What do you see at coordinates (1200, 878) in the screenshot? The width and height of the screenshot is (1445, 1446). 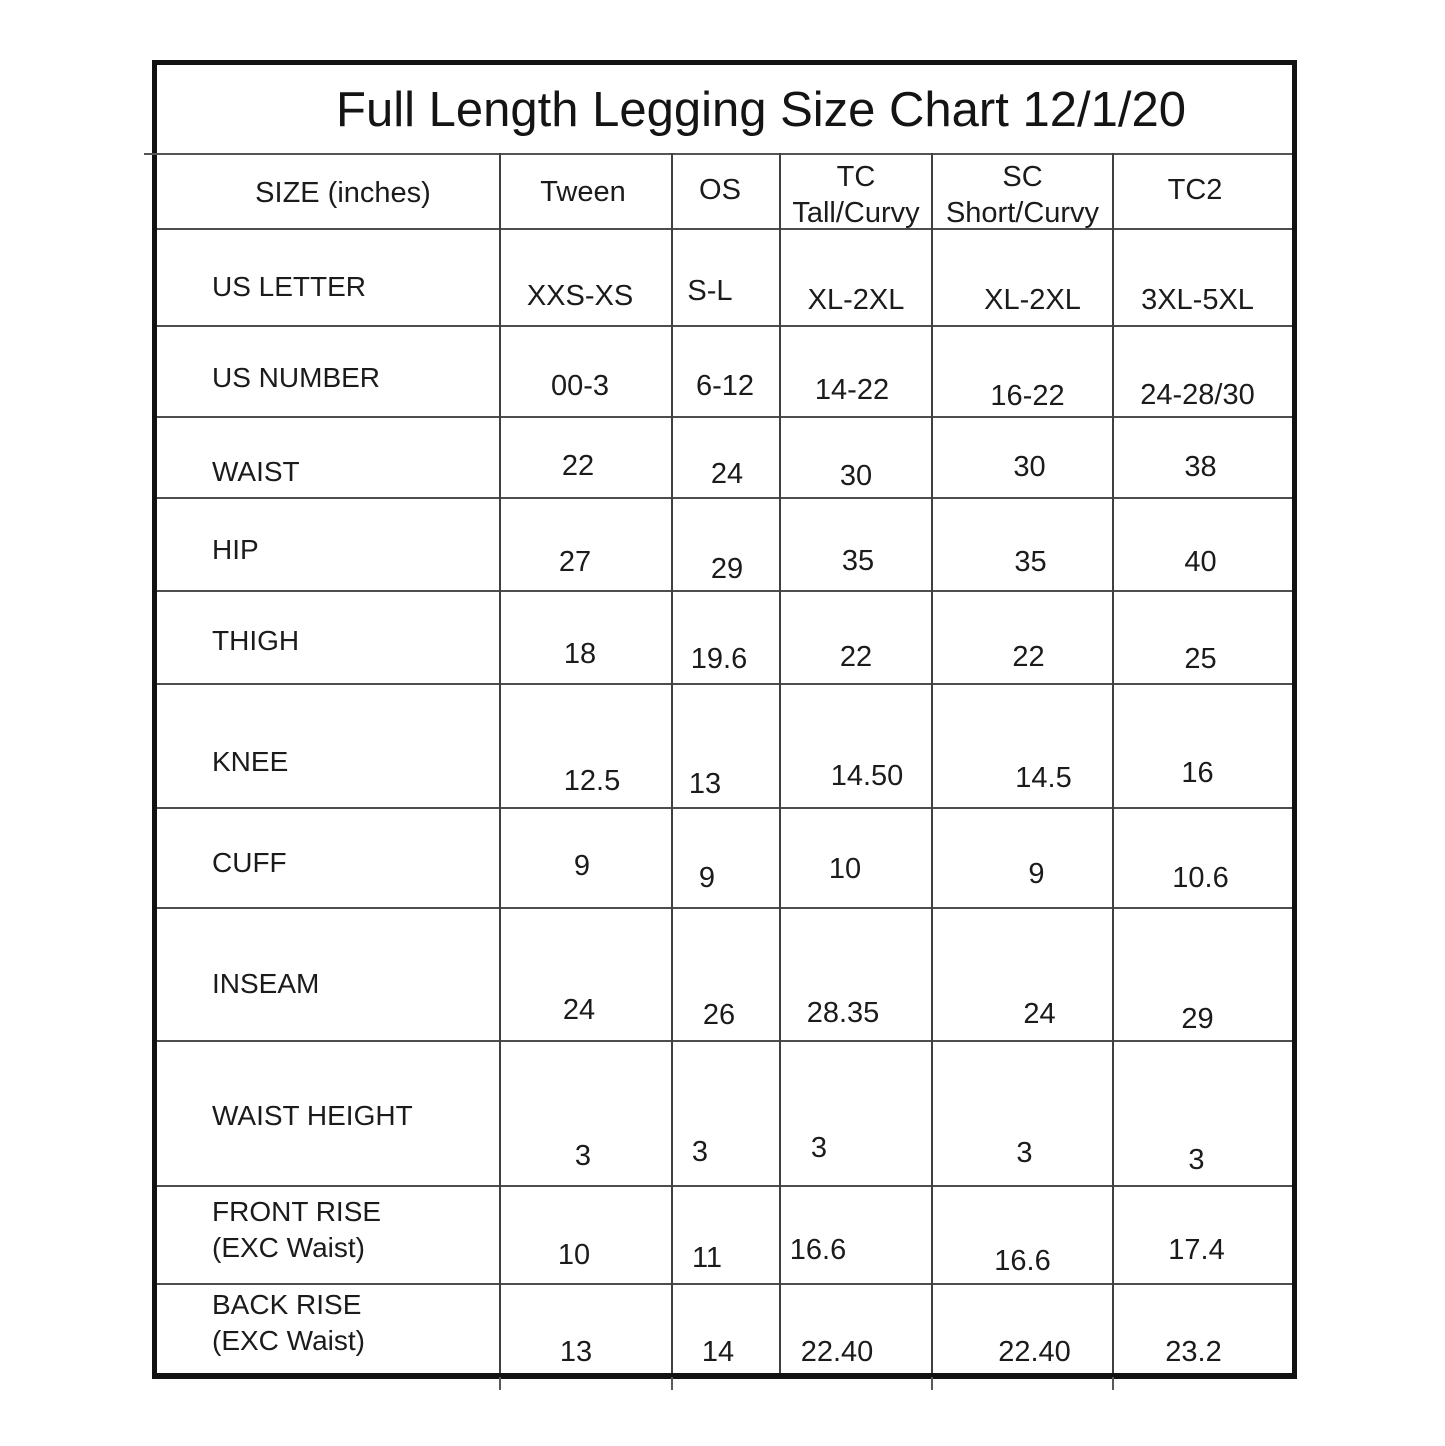 I see `cell-value: 10.6` at bounding box center [1200, 878].